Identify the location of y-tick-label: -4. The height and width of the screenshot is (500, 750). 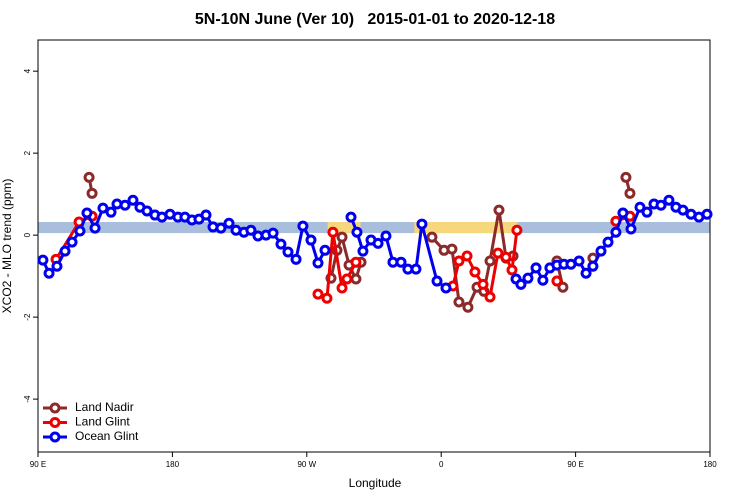
(27, 399).